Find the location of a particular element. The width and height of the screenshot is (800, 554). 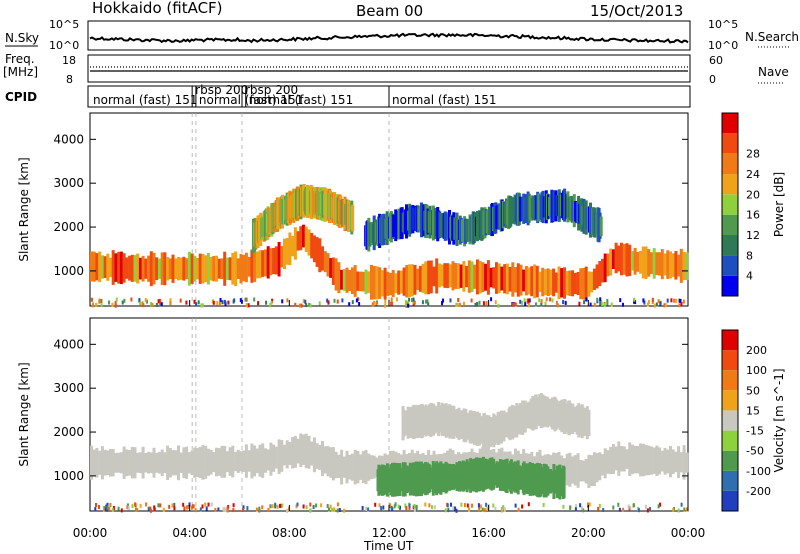

colorbar-cell is located at coordinates (730, 380).